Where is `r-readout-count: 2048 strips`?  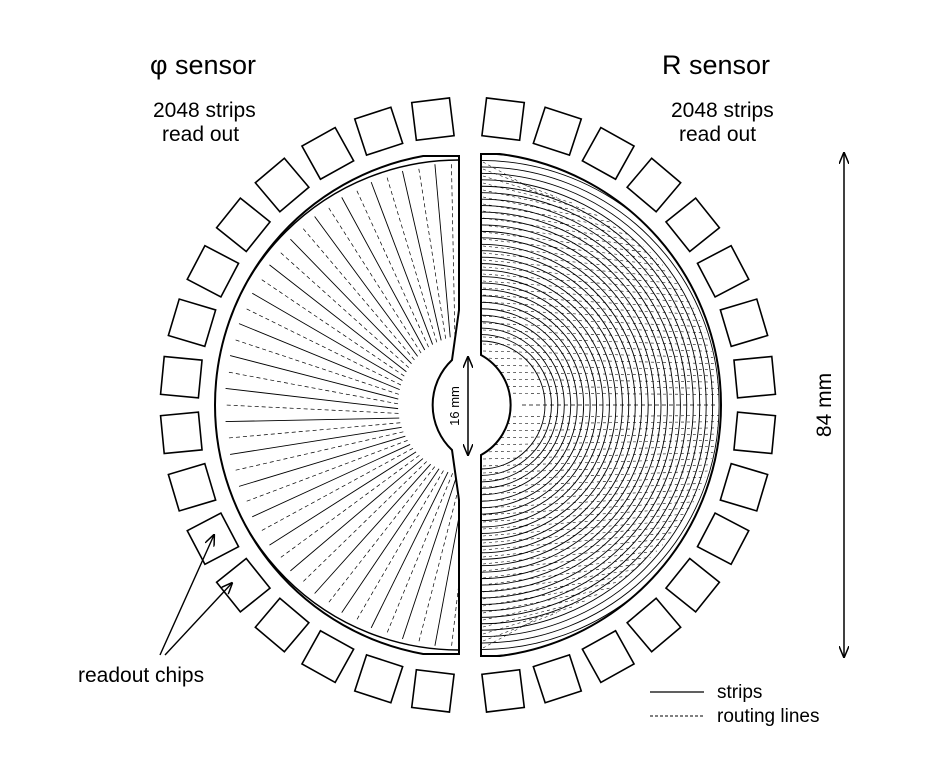
r-readout-count: 2048 strips is located at coordinates (722, 110).